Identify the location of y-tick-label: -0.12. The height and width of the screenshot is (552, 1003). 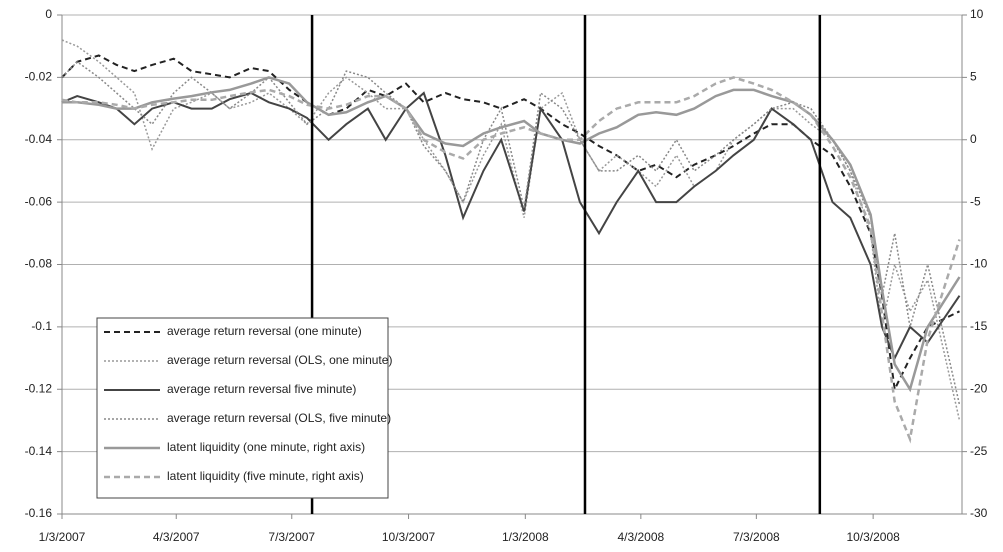
(39, 388).